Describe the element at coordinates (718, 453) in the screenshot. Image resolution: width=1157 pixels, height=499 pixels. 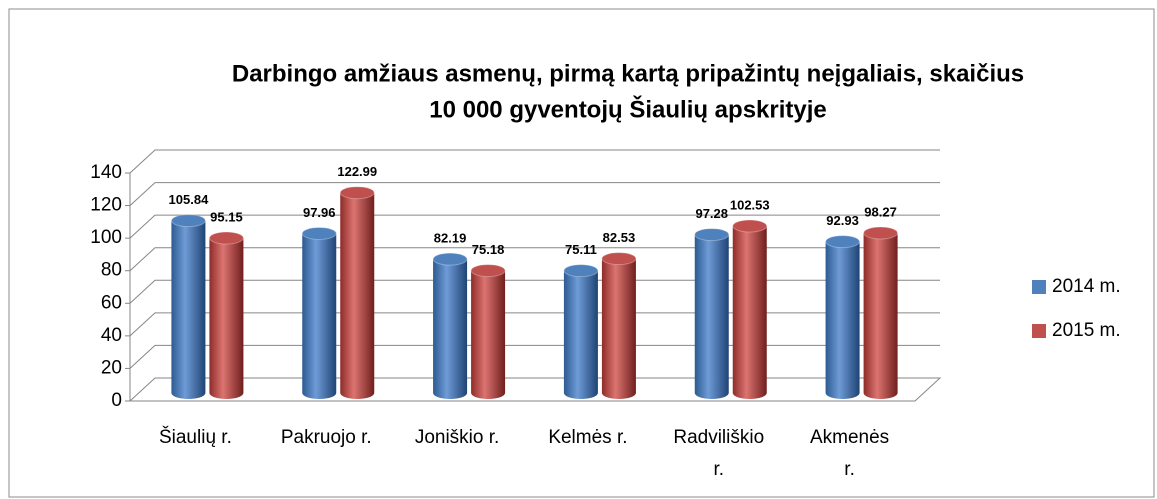
I see `x-tick-label: Radviliškio r.` at that location.